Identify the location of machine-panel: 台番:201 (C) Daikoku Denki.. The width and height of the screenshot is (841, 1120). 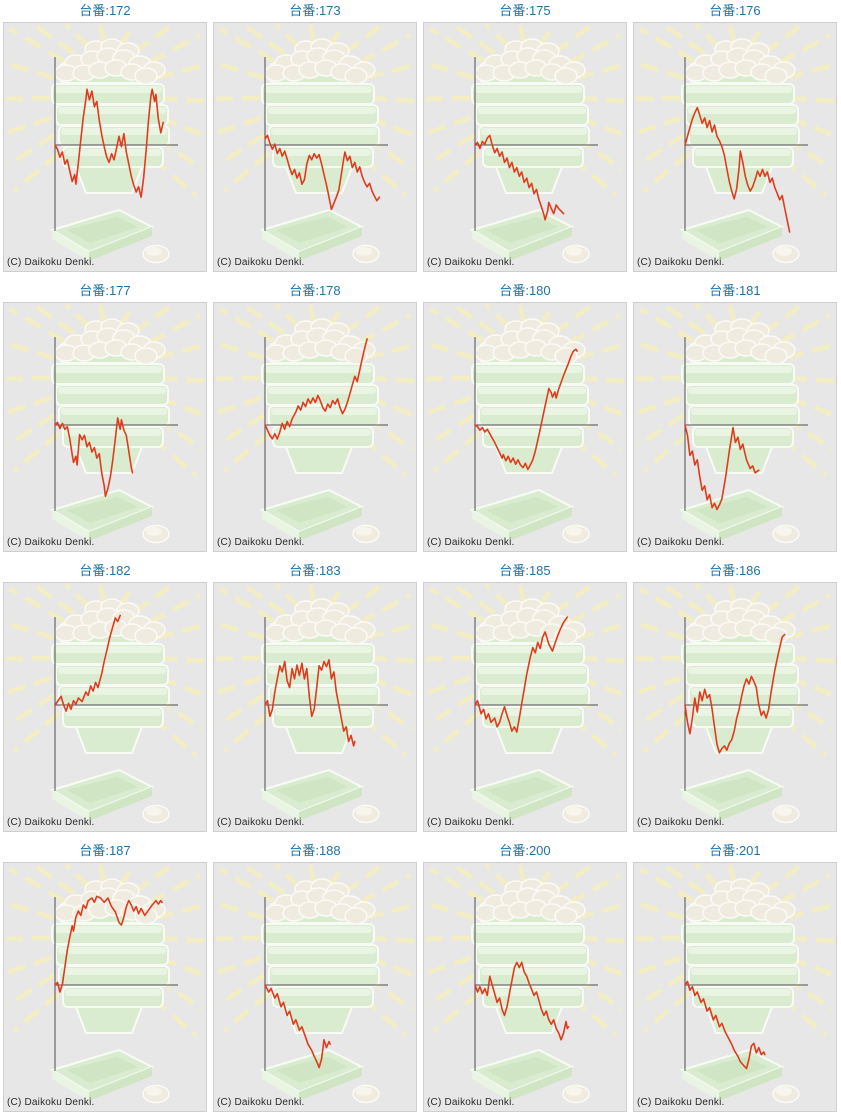
(735, 980).